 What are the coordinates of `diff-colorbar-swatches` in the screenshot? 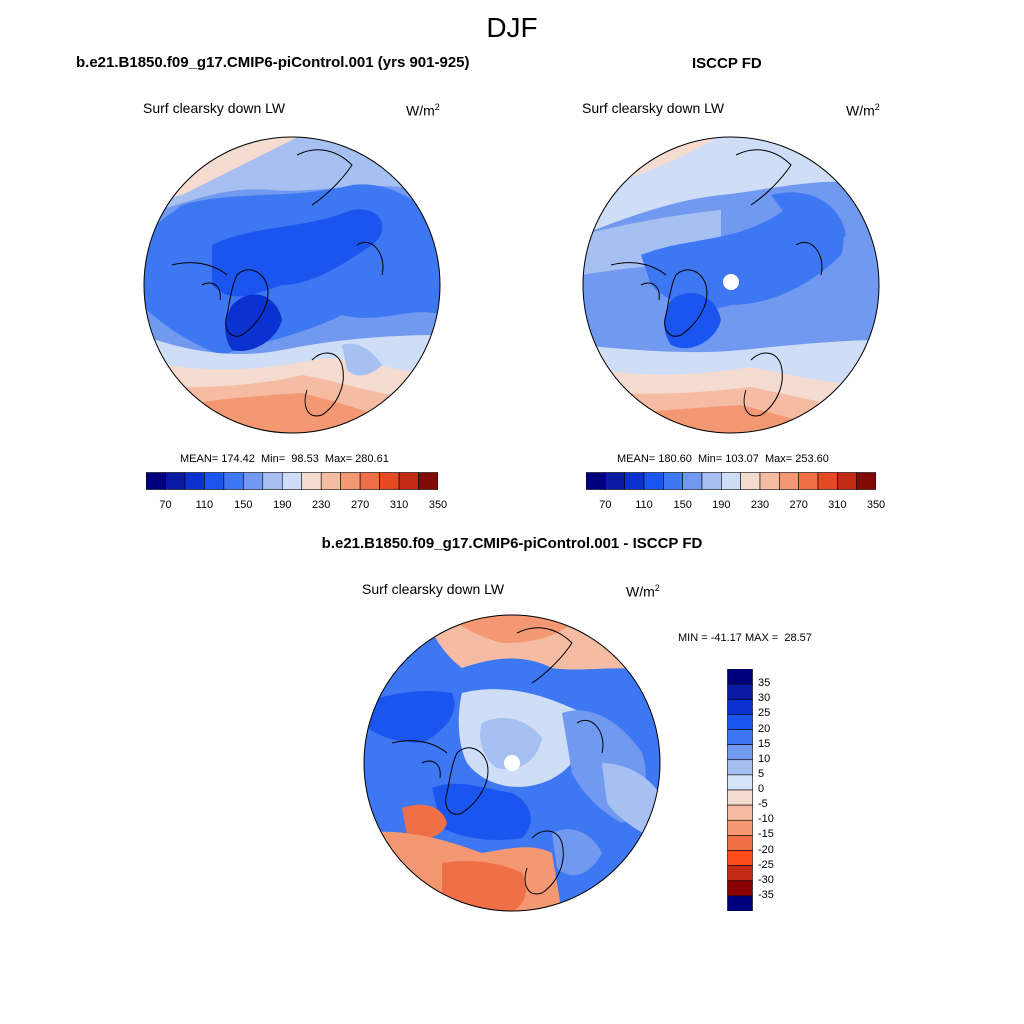 It's located at (740, 790).